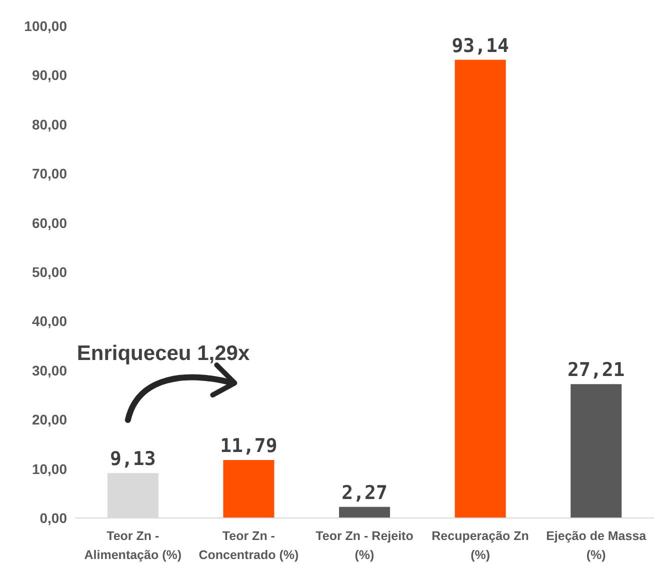 The width and height of the screenshot is (672, 574). I want to click on x-tick-label: Ejeção de Massa (%), so click(597, 545).